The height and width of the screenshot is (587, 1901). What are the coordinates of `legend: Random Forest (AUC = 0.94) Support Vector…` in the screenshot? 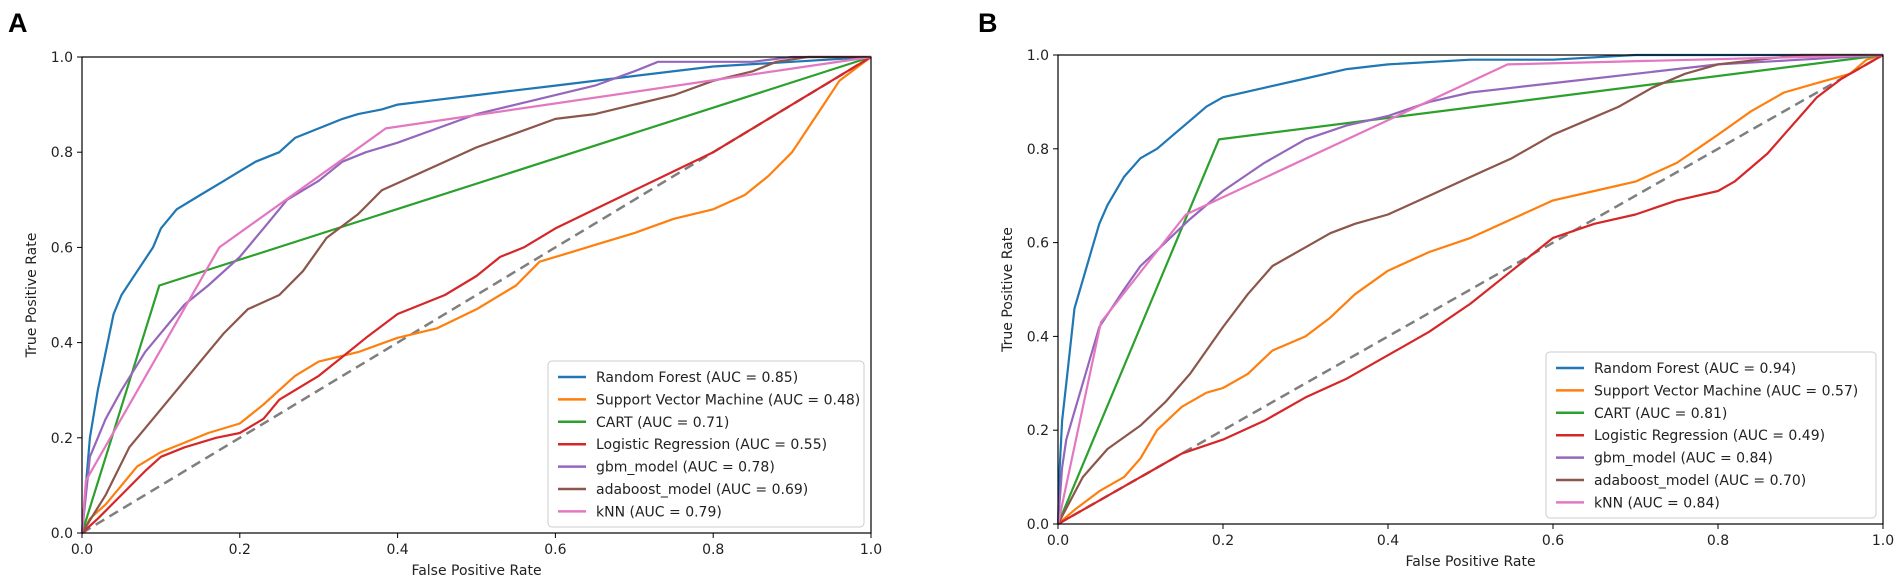 It's located at (1711, 435).